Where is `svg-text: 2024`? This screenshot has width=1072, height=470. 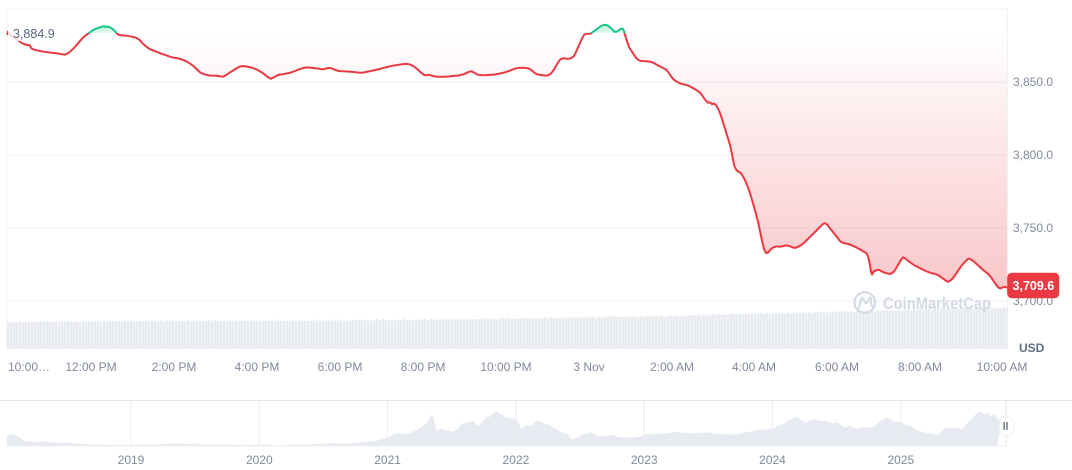 svg-text: 2024 is located at coordinates (772, 460).